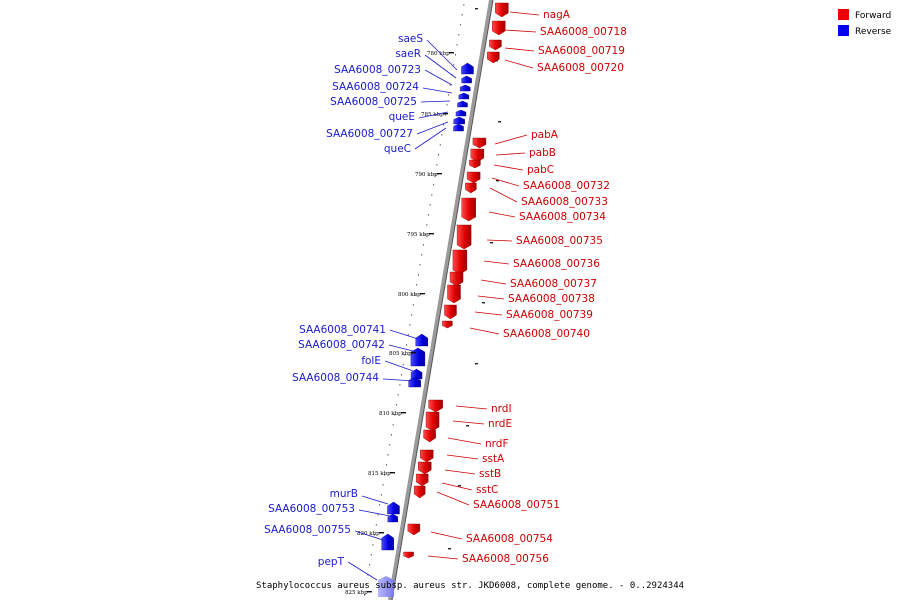 This screenshot has height=600, width=900. Describe the element at coordinates (368, 534) in the screenshot. I see `tick-label: 820 kbp` at that location.